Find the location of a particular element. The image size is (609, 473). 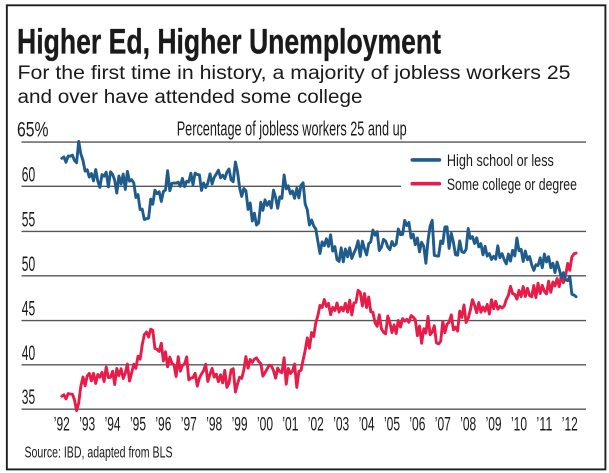

svg-text: ’09 is located at coordinates (494, 425).